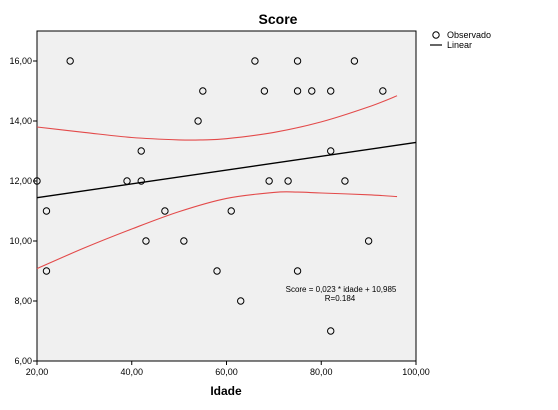 The height and width of the screenshot is (410, 558). I want to click on y-tick-label: 10,00, so click(20, 241).